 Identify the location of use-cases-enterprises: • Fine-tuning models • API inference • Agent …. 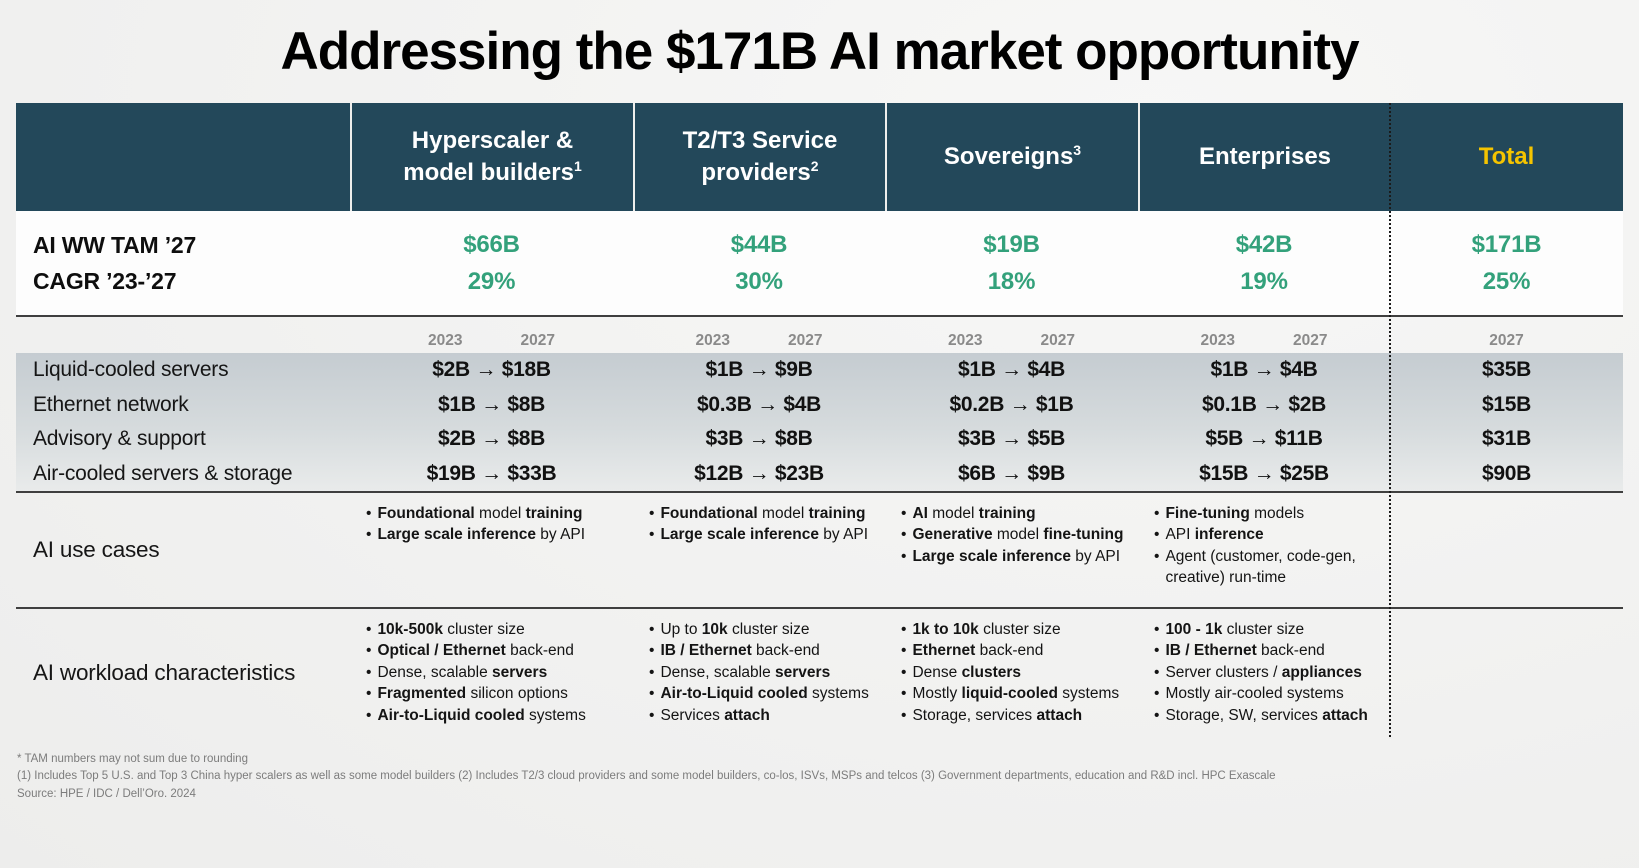
(1264, 550).